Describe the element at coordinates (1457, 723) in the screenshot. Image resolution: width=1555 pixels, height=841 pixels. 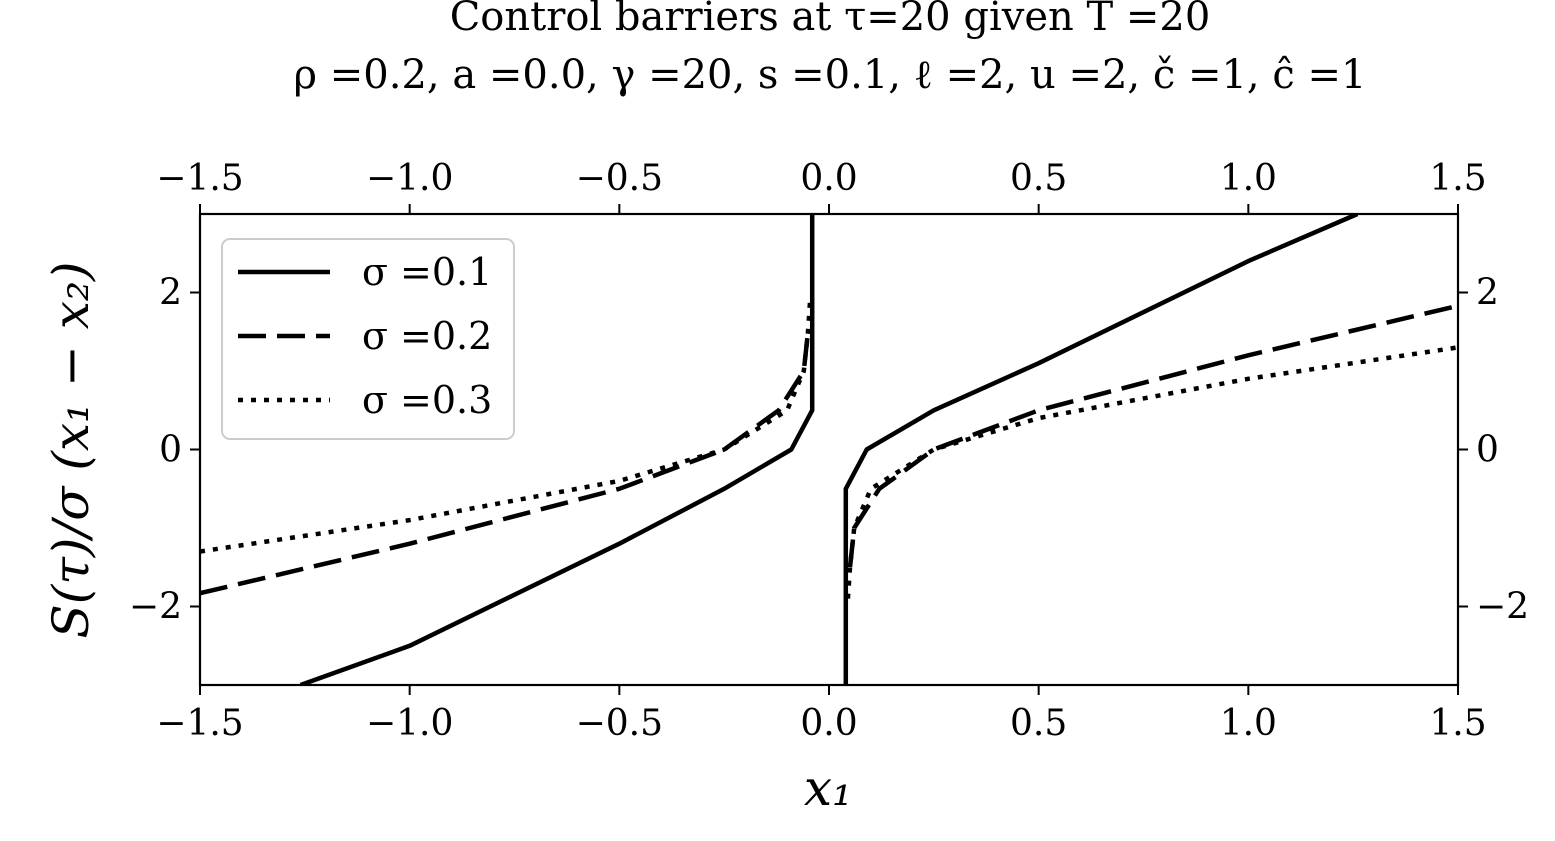
I see `x-tick-label-bottom: 1.5` at that location.